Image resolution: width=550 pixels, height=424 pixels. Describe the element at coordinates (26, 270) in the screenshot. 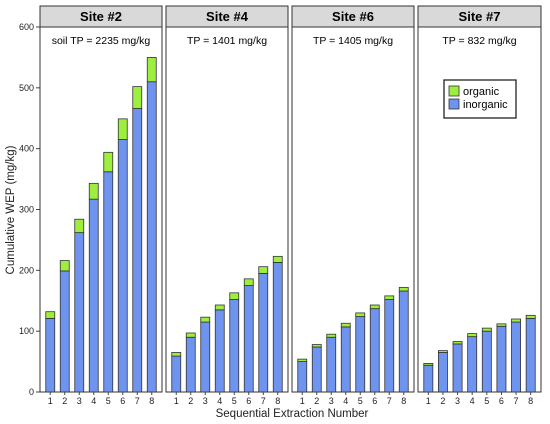

I see `y-tick-label: 200` at that location.